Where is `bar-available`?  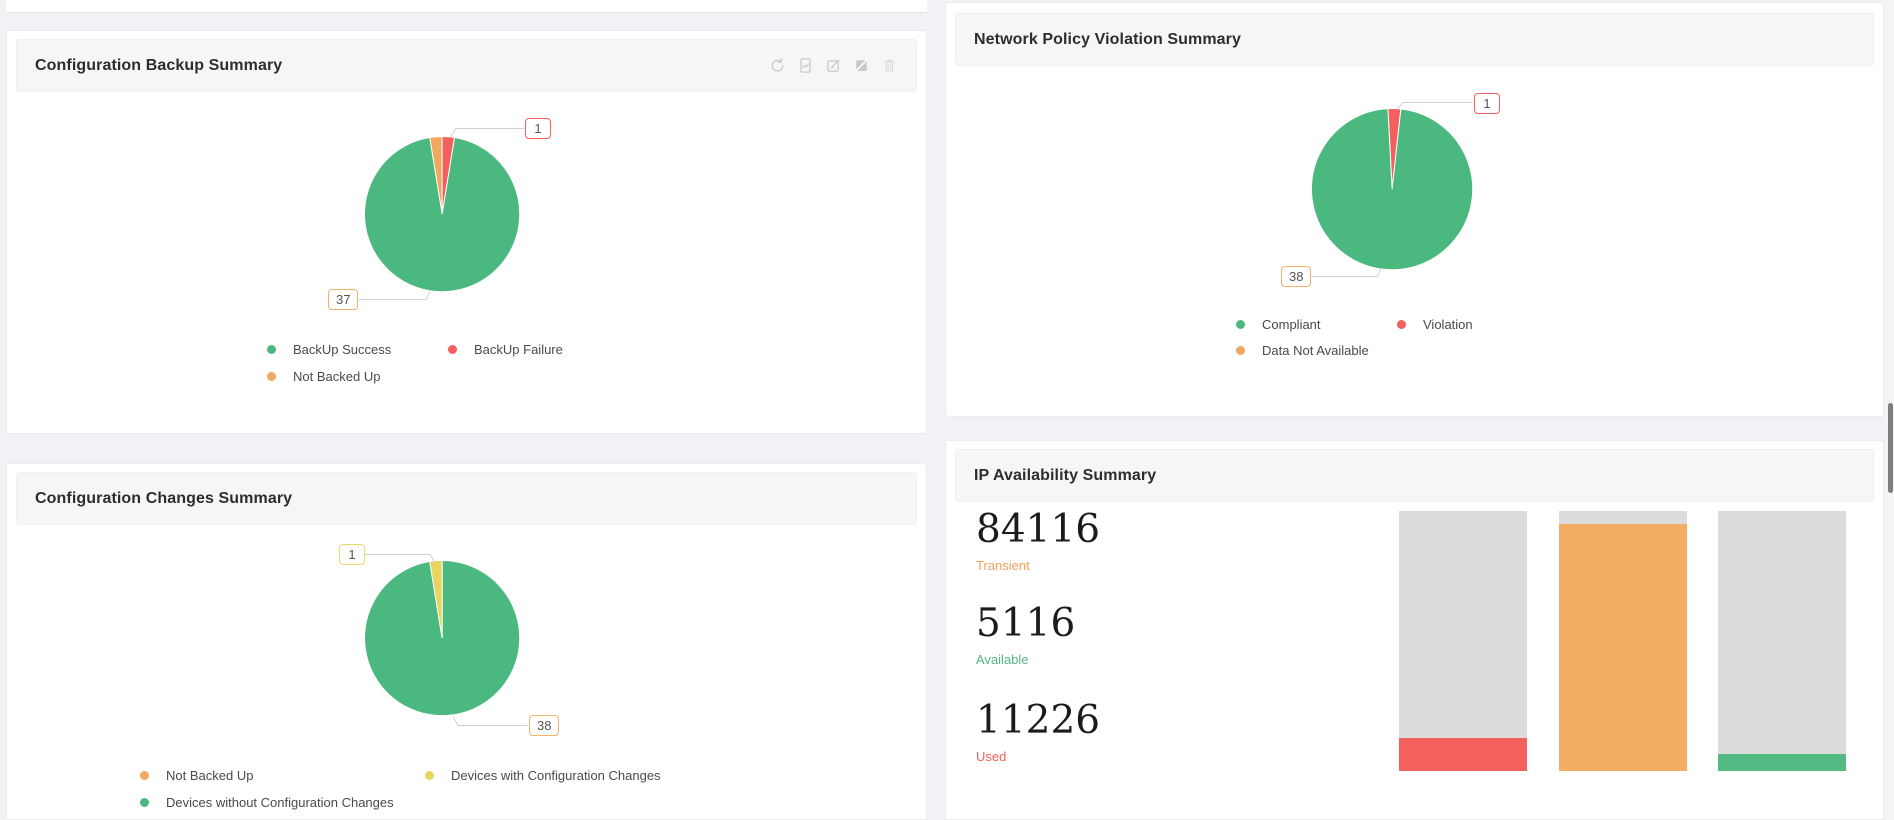
bar-available is located at coordinates (1782, 641).